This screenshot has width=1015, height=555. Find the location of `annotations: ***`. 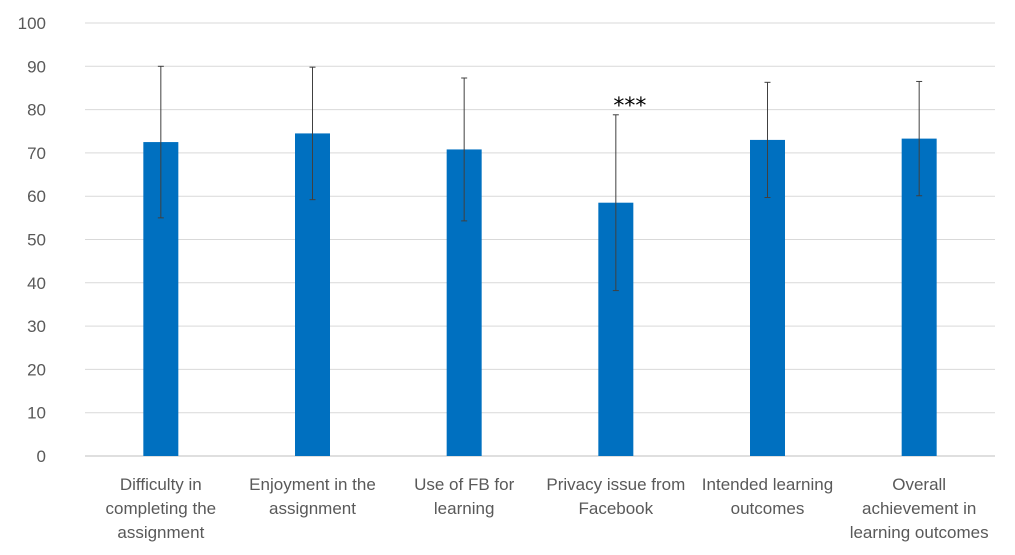

annotations: *** is located at coordinates (629, 106).